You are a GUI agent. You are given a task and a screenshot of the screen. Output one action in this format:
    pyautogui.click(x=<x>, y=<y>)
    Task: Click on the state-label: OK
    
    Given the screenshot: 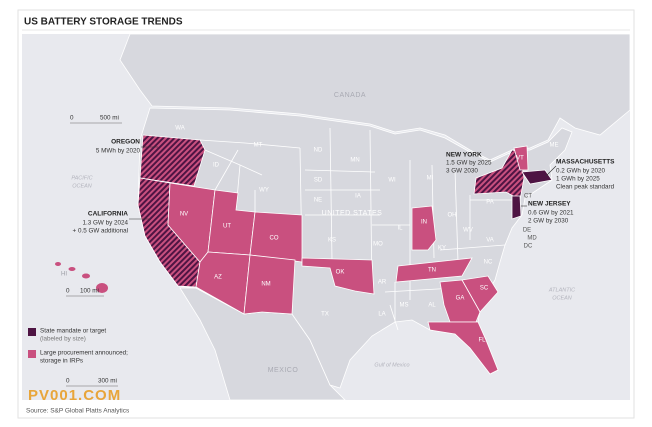 What is the action you would take?
    pyautogui.click(x=340, y=273)
    